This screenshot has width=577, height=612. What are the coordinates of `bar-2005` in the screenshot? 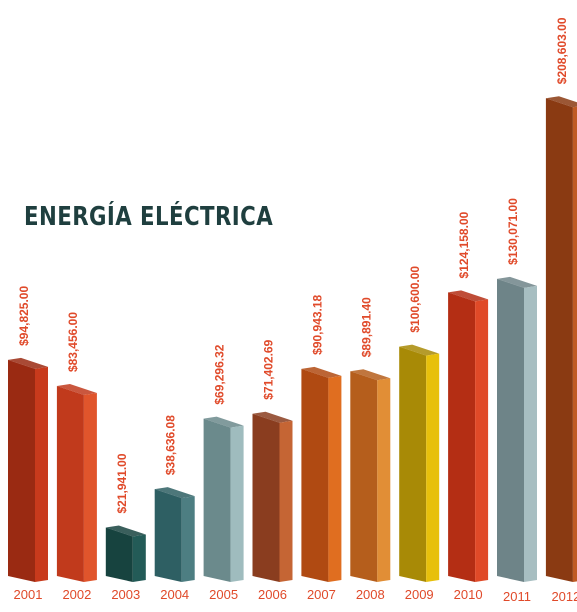 It's located at (223, 499).